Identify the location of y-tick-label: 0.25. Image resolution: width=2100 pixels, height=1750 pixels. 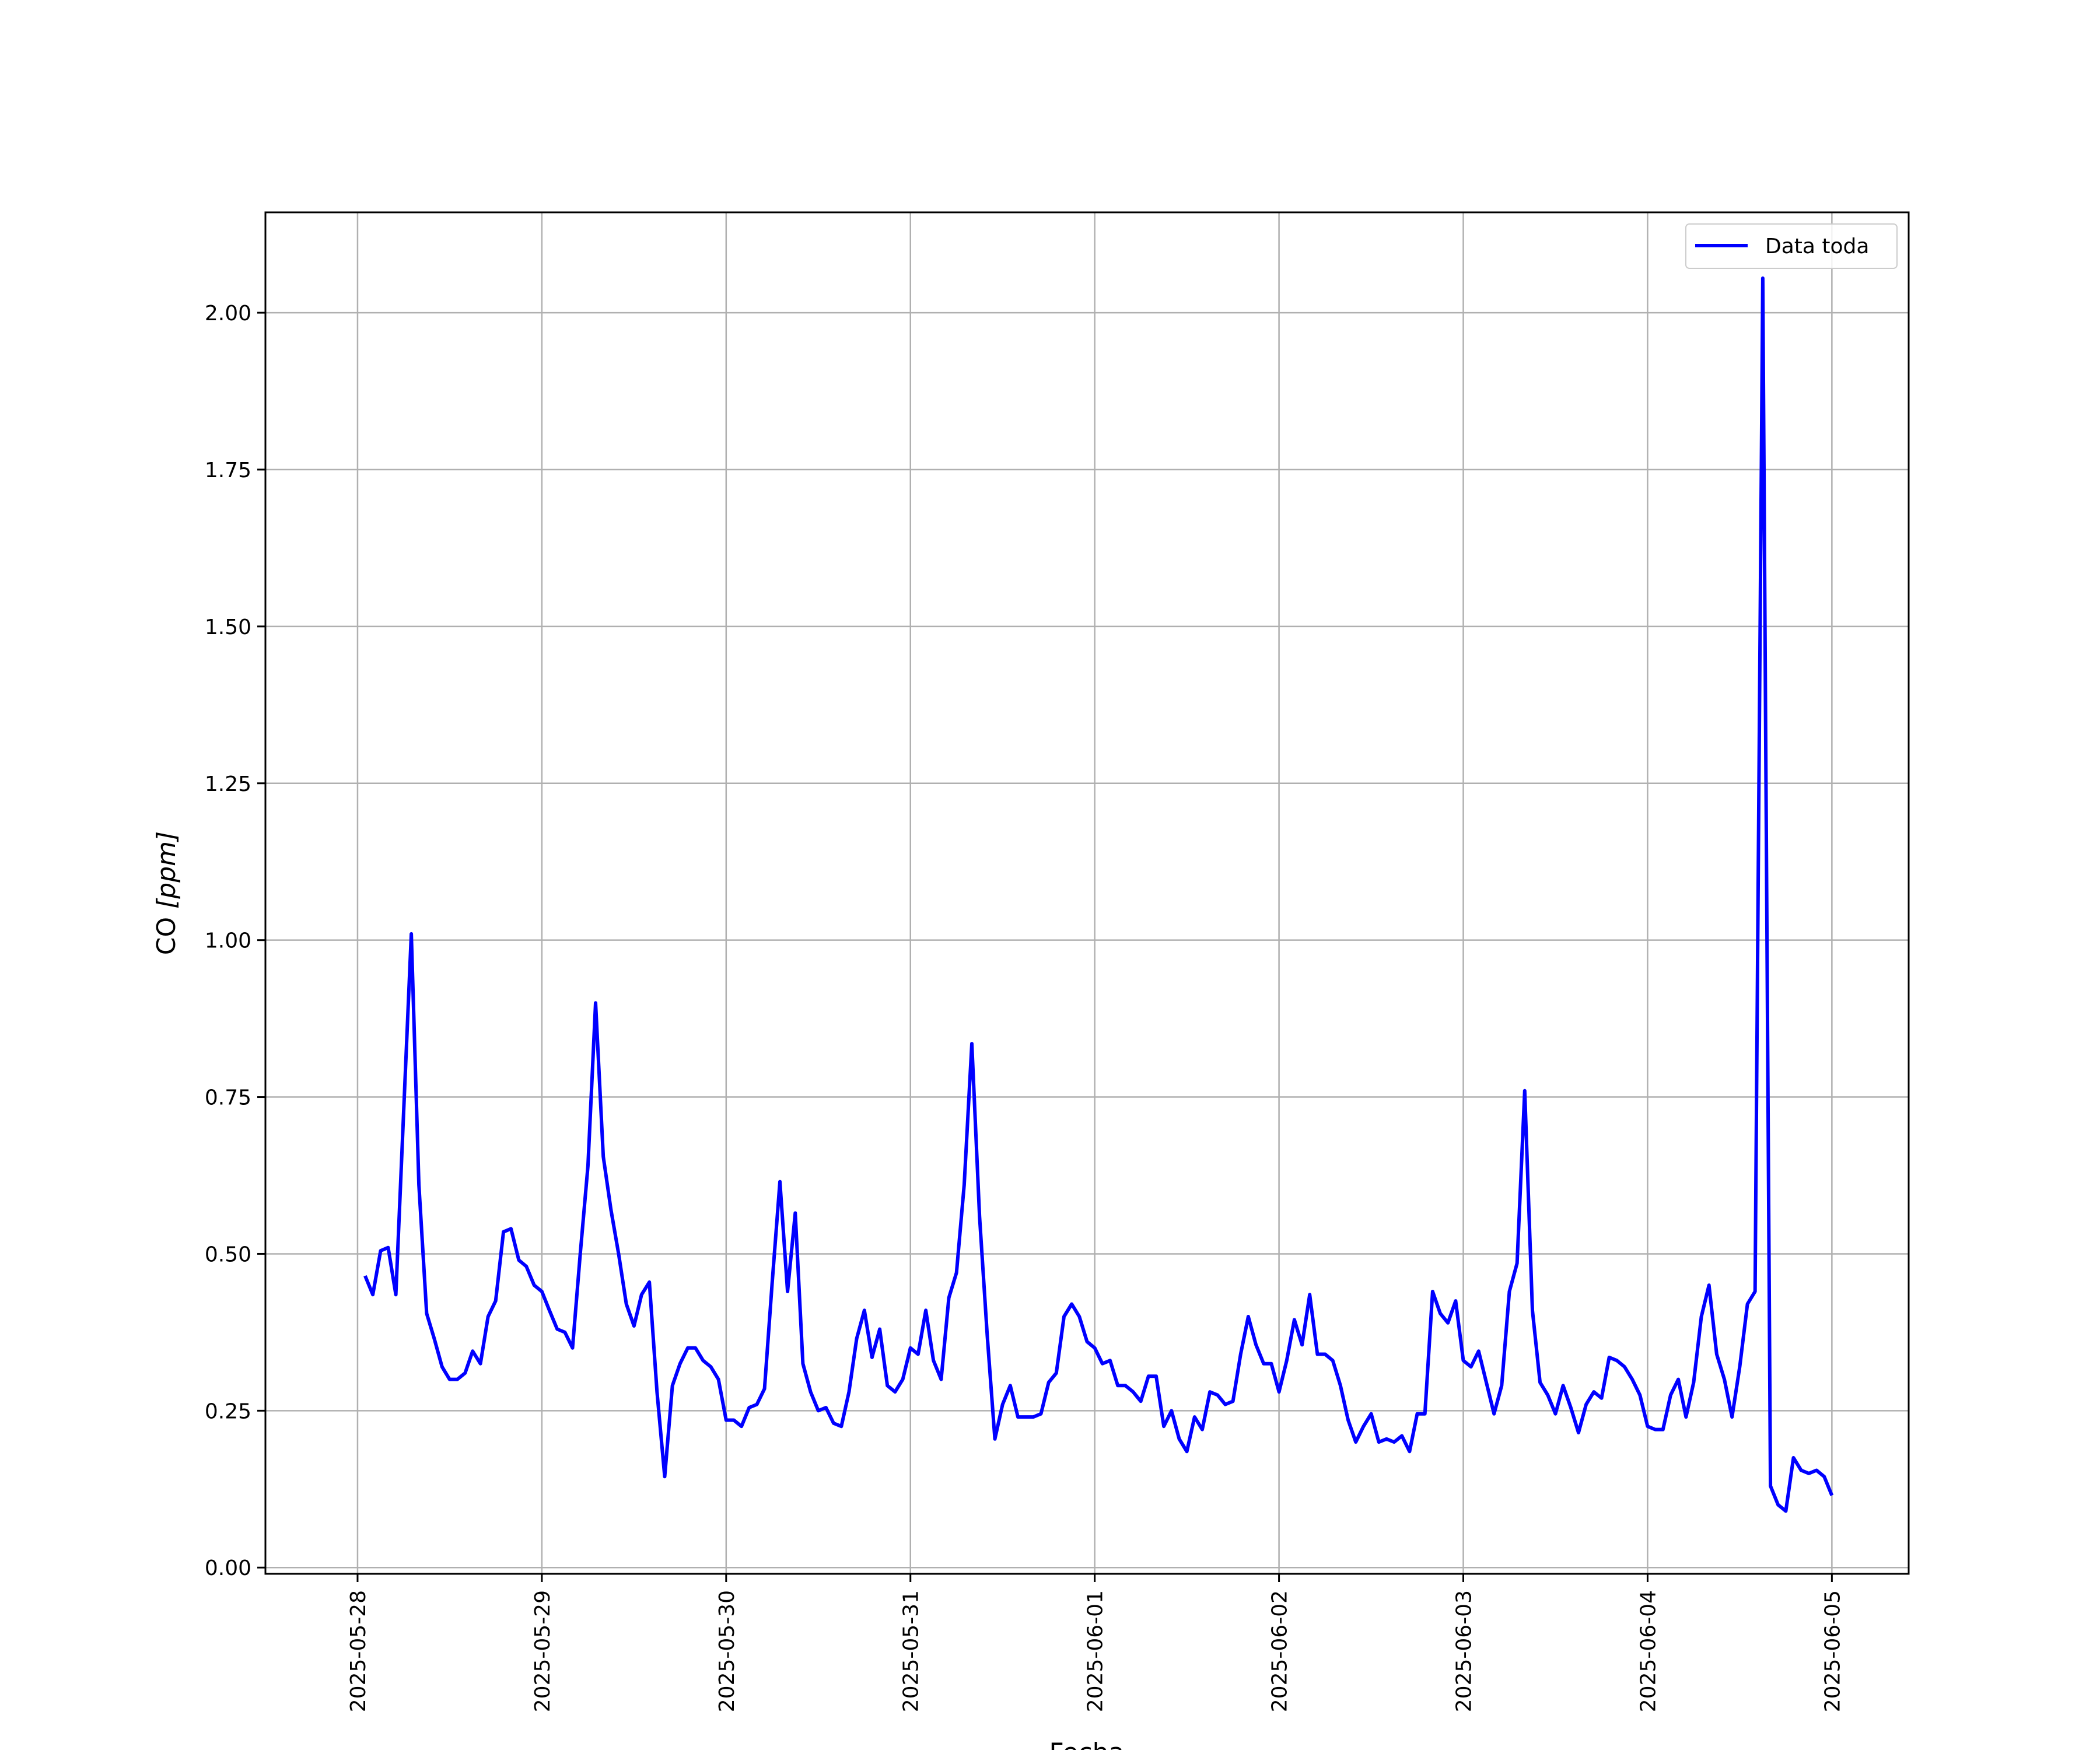
(228, 1411).